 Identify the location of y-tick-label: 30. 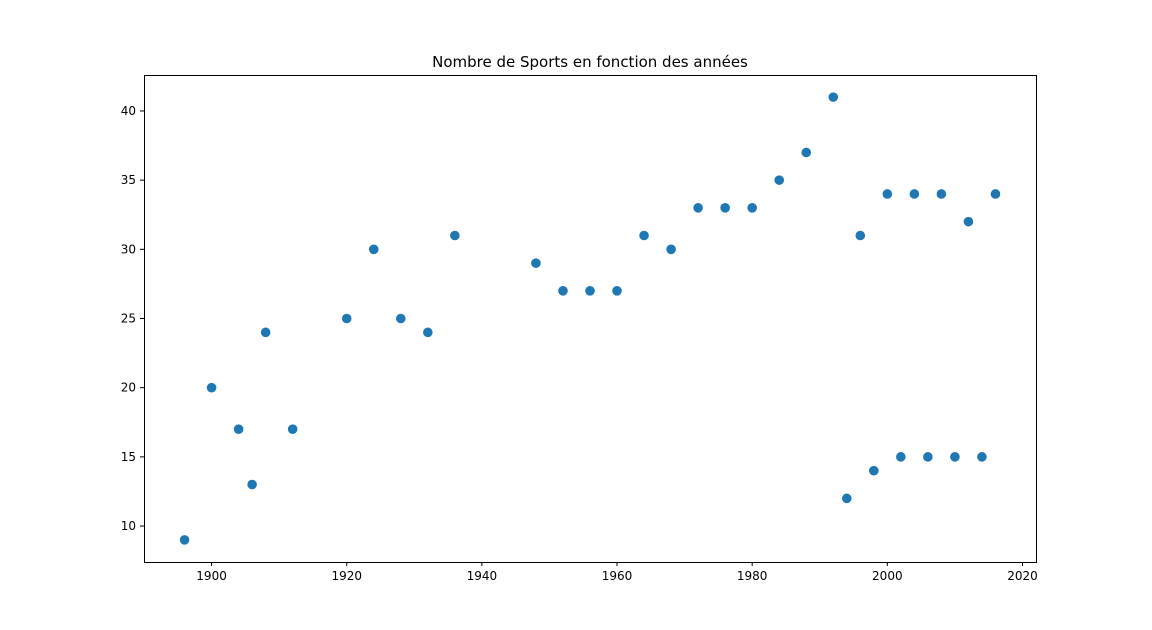
(128, 249).